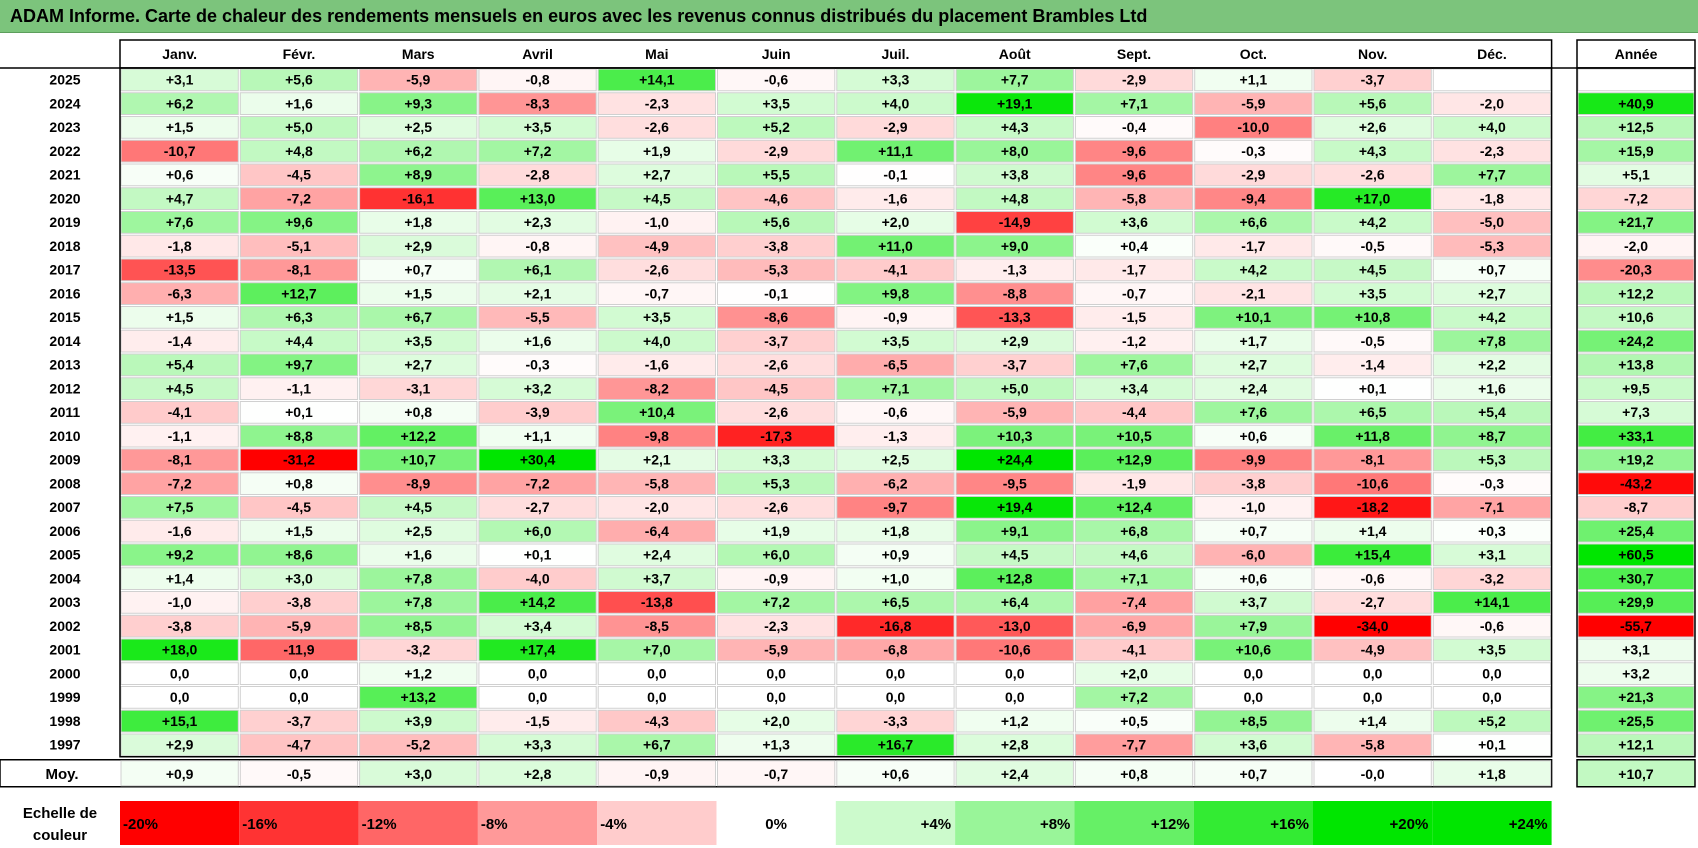 The width and height of the screenshot is (1698, 848). I want to click on cell-value: -4,6, so click(776, 198).